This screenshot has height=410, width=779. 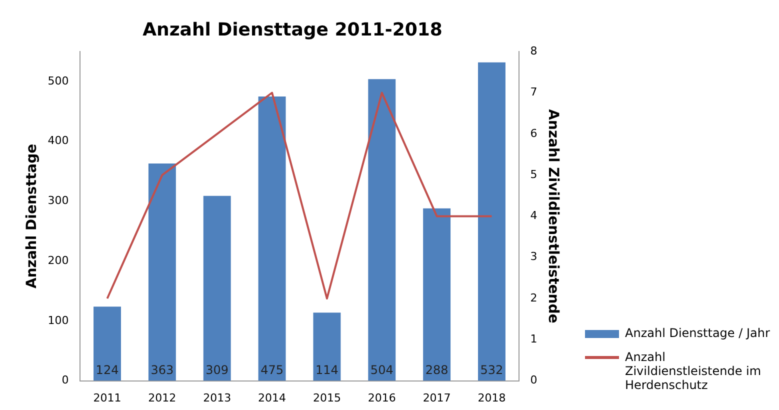 I want to click on y-tick-label: 300, so click(x=58, y=201).